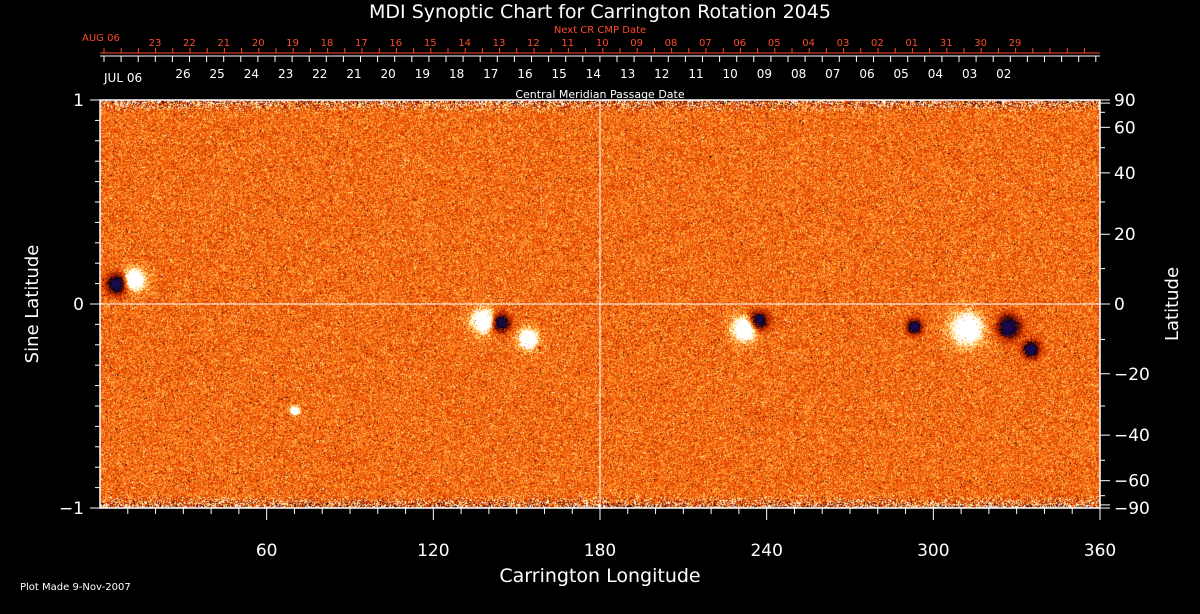  I want to click on next-cr-tick-label: 15, so click(430, 43).